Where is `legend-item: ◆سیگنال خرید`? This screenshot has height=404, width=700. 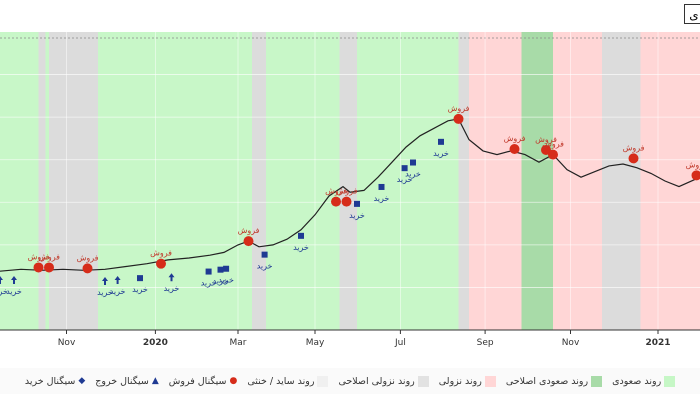
legend-item: ◆سیگنال خرید is located at coordinates (55, 381).